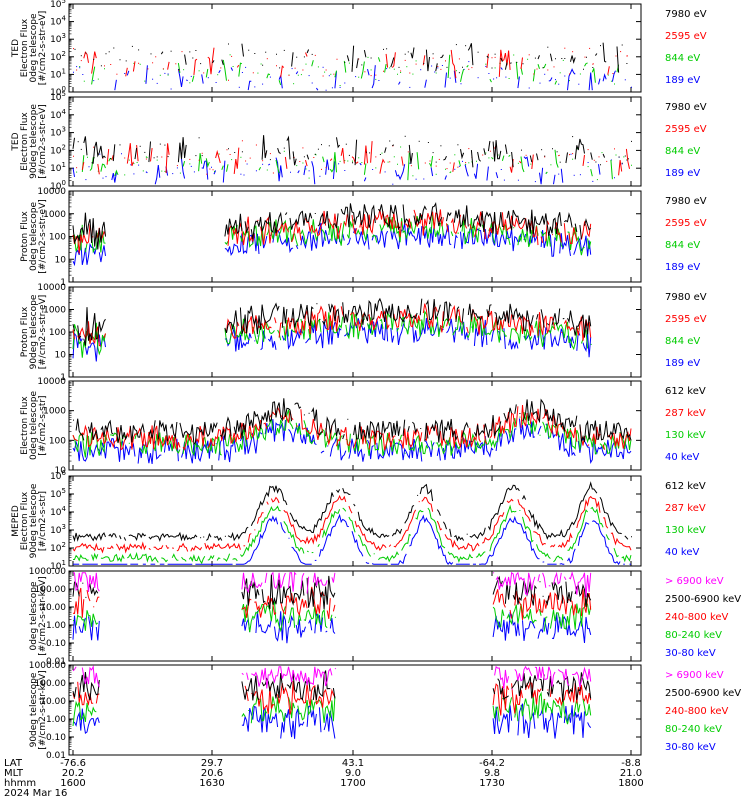 This screenshot has width=750, height=800. I want to click on panel-frame, so click(355, 141).